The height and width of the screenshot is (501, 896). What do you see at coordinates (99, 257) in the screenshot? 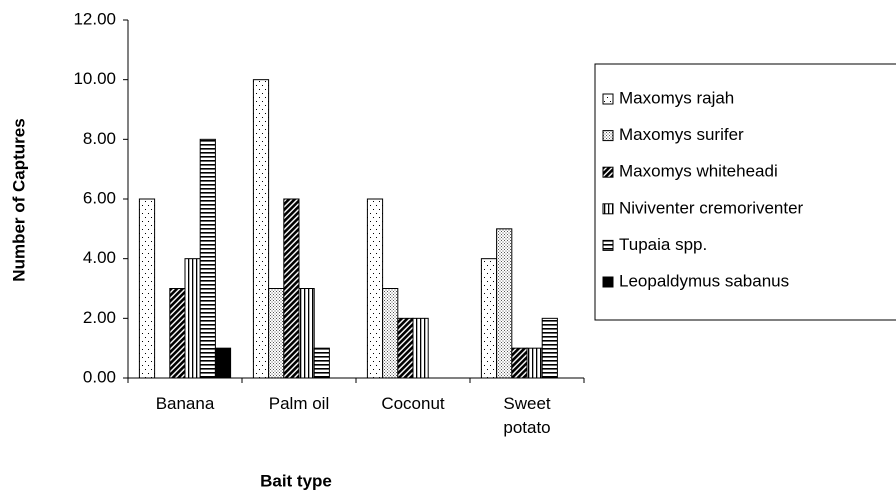
I see `y-tick-label: 4.00` at bounding box center [99, 257].